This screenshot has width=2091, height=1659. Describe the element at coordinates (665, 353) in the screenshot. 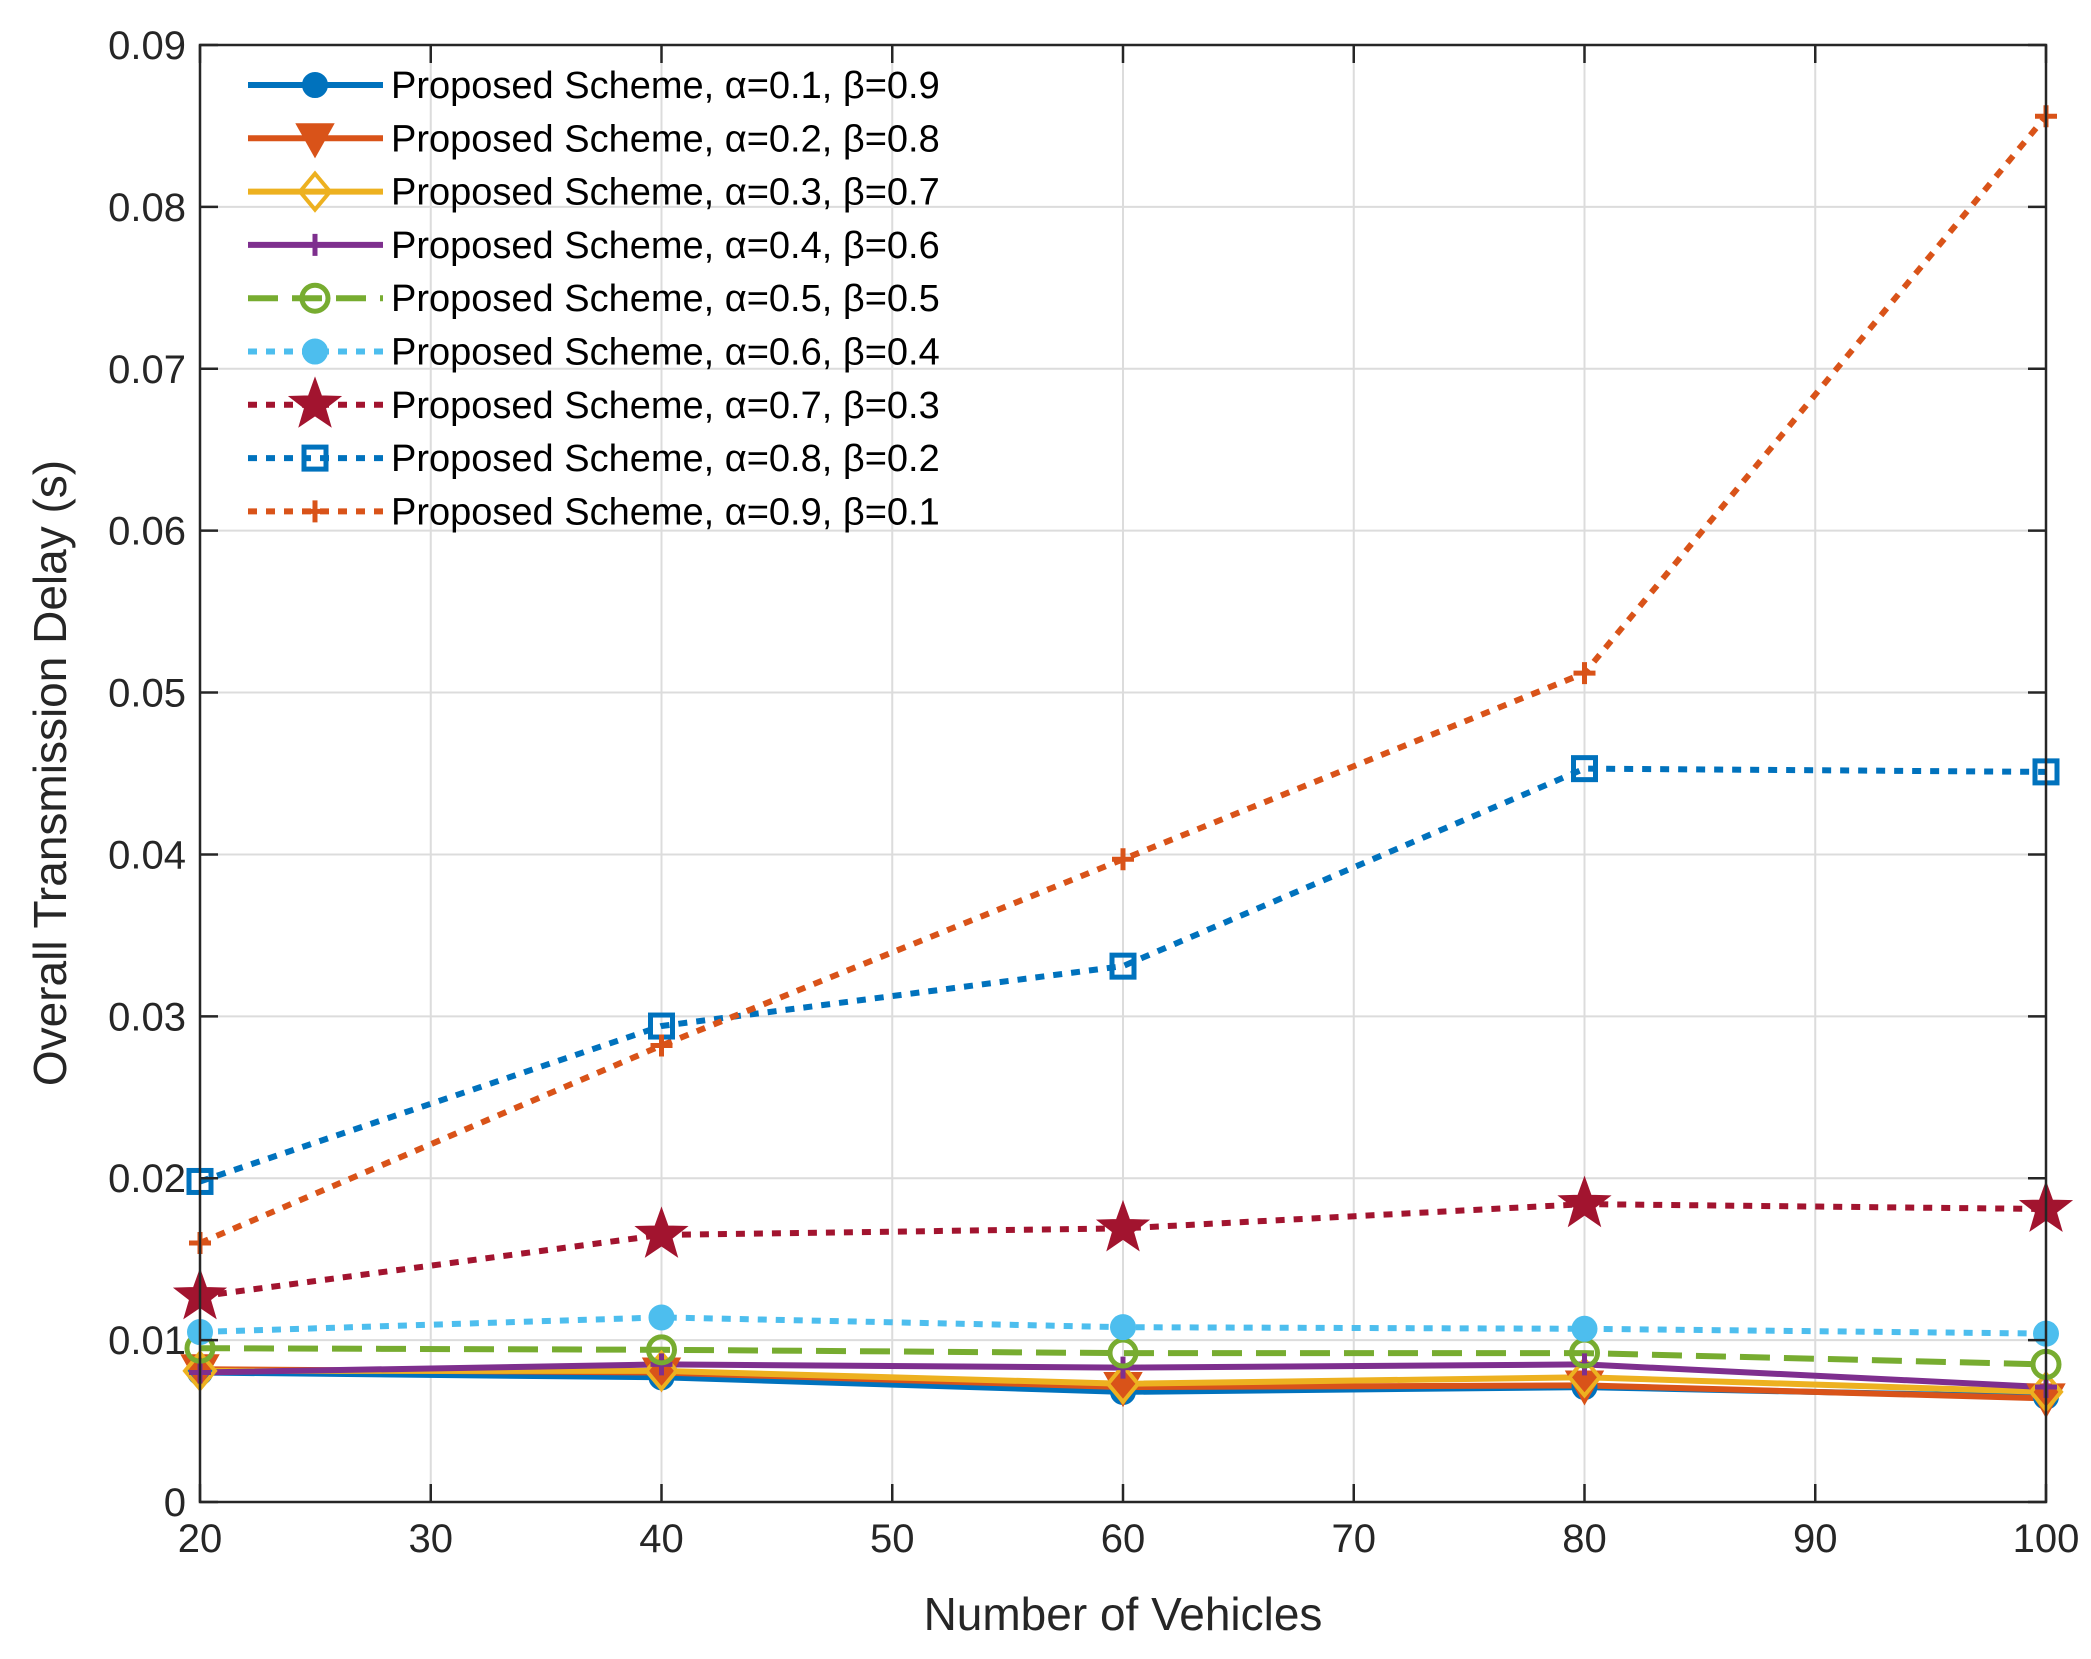

I see `legend-label-6: Proposed Scheme, α=0.6, β=0.4` at that location.